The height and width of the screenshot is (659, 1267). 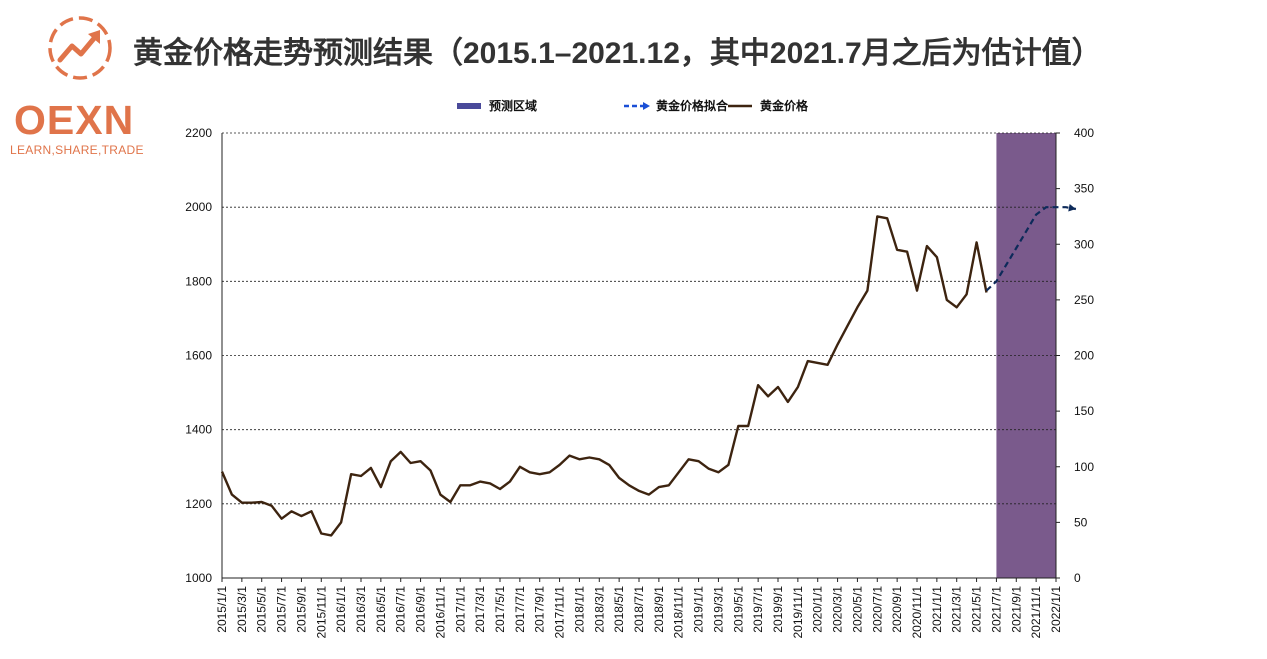 What do you see at coordinates (440, 612) in the screenshot?
I see `x-tick-label: 2016/11/1` at bounding box center [440, 612].